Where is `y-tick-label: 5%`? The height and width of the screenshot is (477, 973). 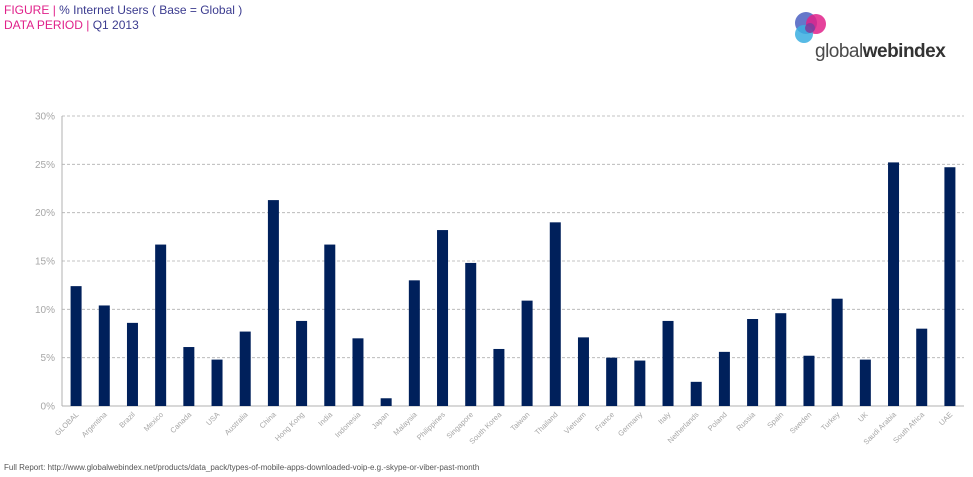
y-tick-label: 5% is located at coordinates (48, 358).